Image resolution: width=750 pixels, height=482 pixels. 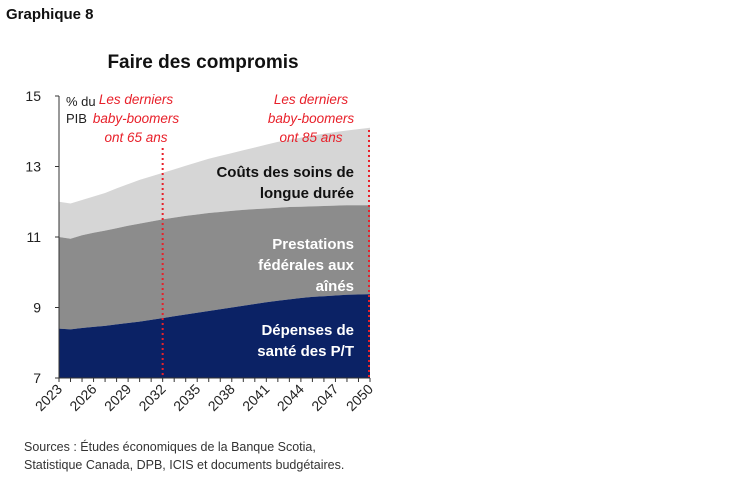 What do you see at coordinates (214, 267) in the screenshot?
I see `area-federal-seniors` at bounding box center [214, 267].